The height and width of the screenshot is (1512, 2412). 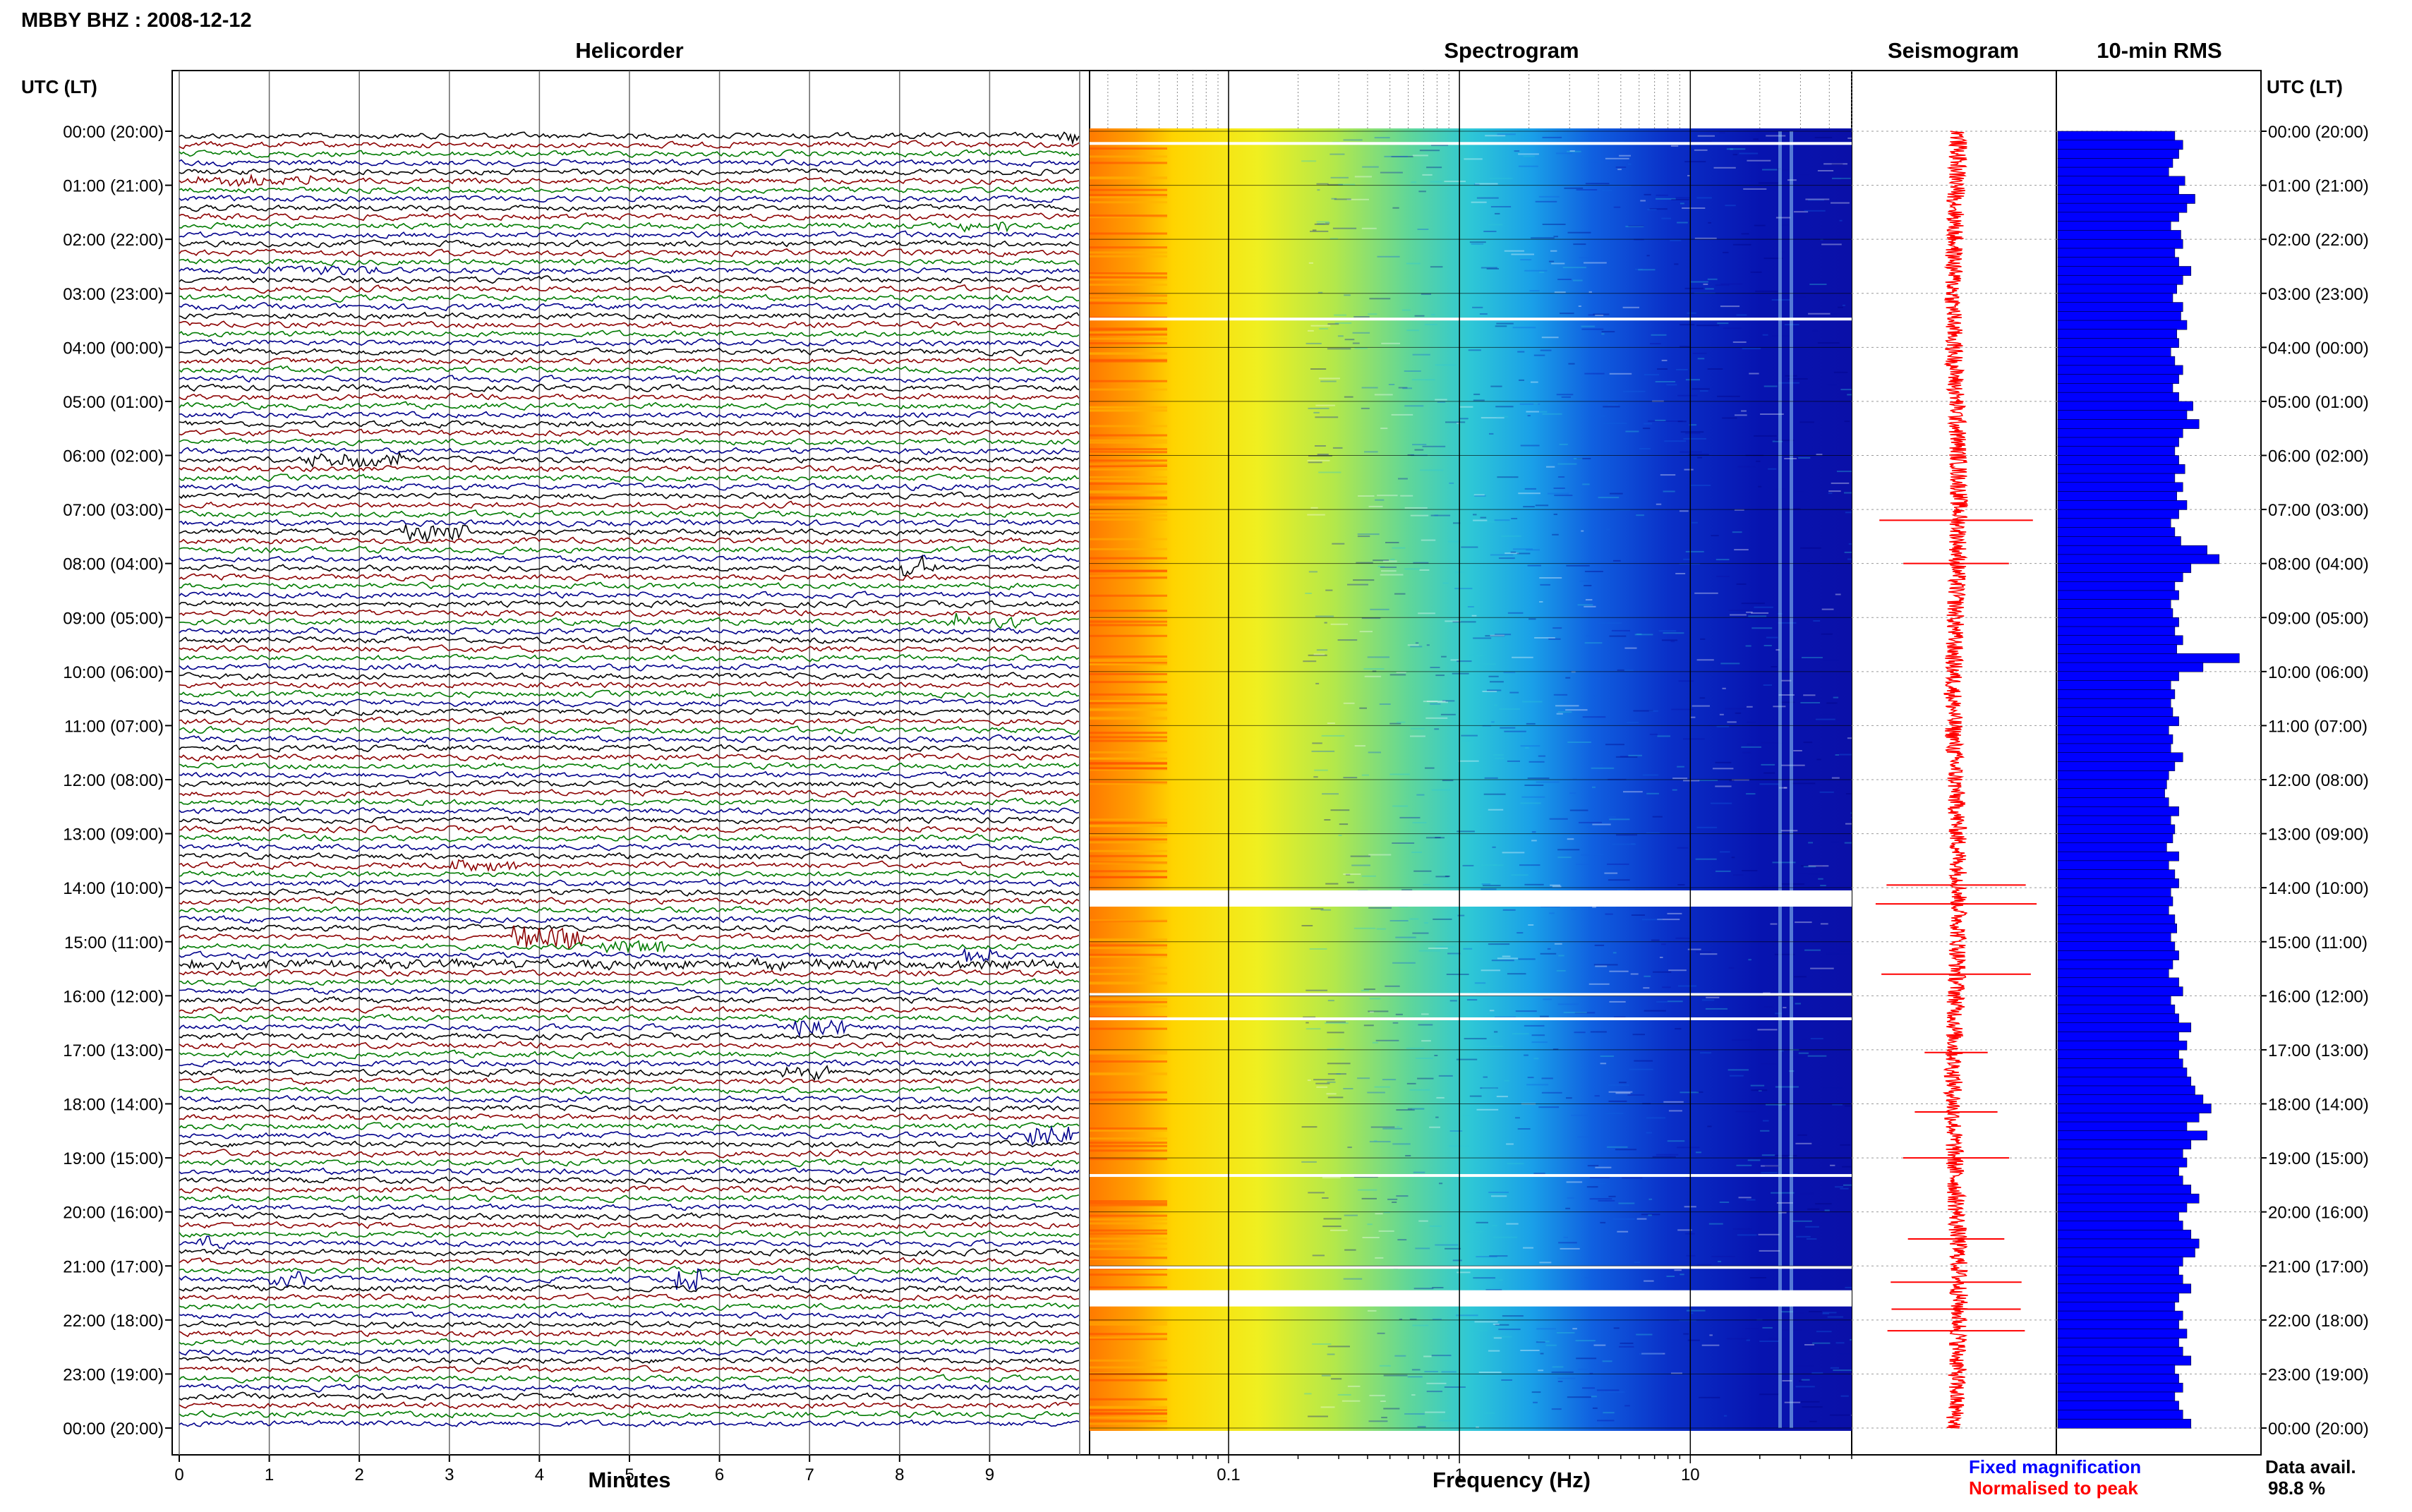 What do you see at coordinates (113, 1429) in the screenshot?
I see `time-label-left: 00:00 (20:00)` at bounding box center [113, 1429].